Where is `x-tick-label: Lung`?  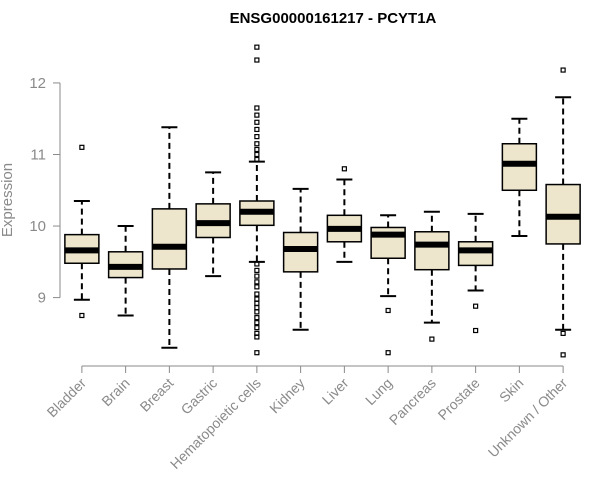 x-tick-label: Lung is located at coordinates (378, 391).